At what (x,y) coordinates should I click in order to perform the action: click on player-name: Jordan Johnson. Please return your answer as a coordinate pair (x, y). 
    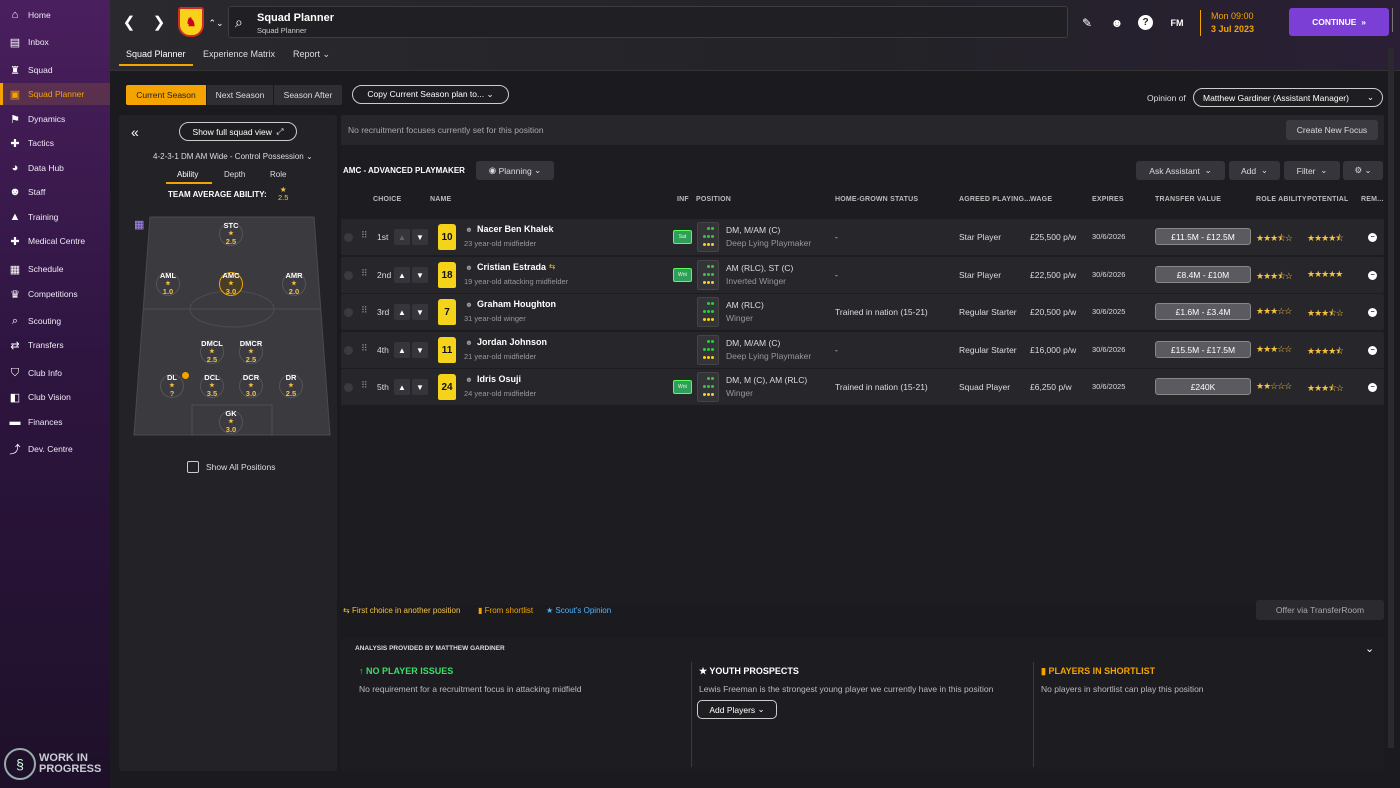
    Looking at the image, I should click on (512, 342).